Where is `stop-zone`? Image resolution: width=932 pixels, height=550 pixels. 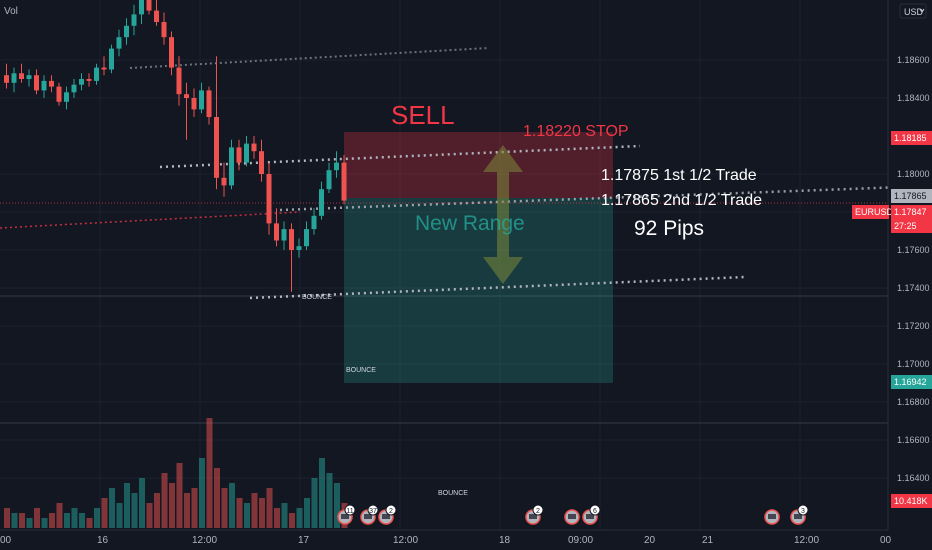 stop-zone is located at coordinates (478, 165).